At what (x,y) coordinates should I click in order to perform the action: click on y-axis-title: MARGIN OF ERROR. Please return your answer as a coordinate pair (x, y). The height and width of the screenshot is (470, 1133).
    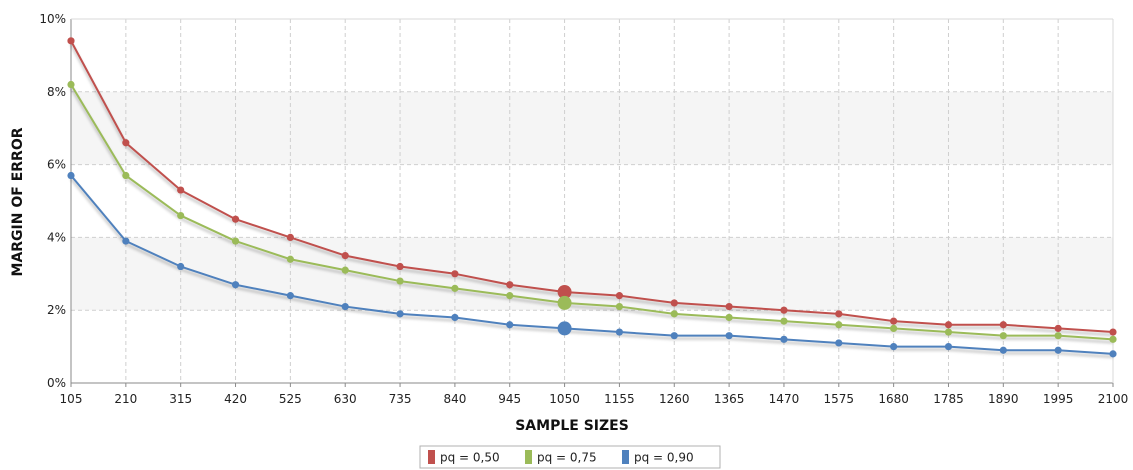
    Looking at the image, I should click on (18, 201).